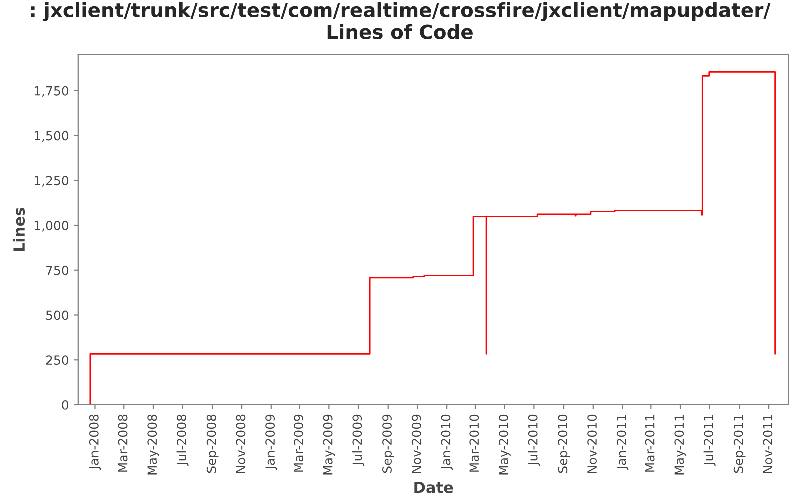 The width and height of the screenshot is (800, 500). I want to click on x-tick-label: May-2010, so click(505, 444).